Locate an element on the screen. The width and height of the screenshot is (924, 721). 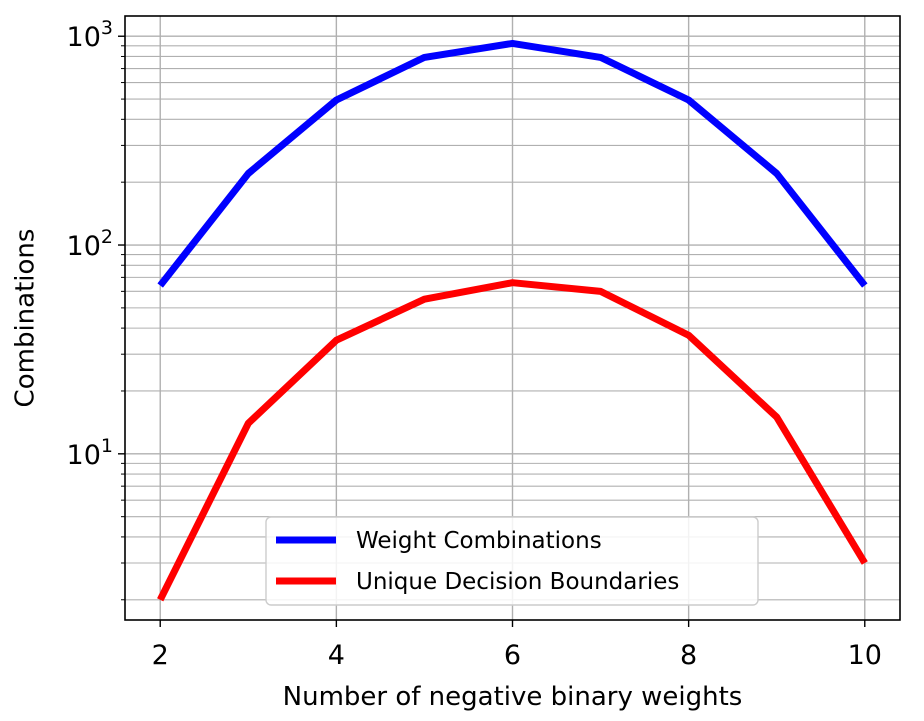
x-tick-label: 6 is located at coordinates (512, 655).